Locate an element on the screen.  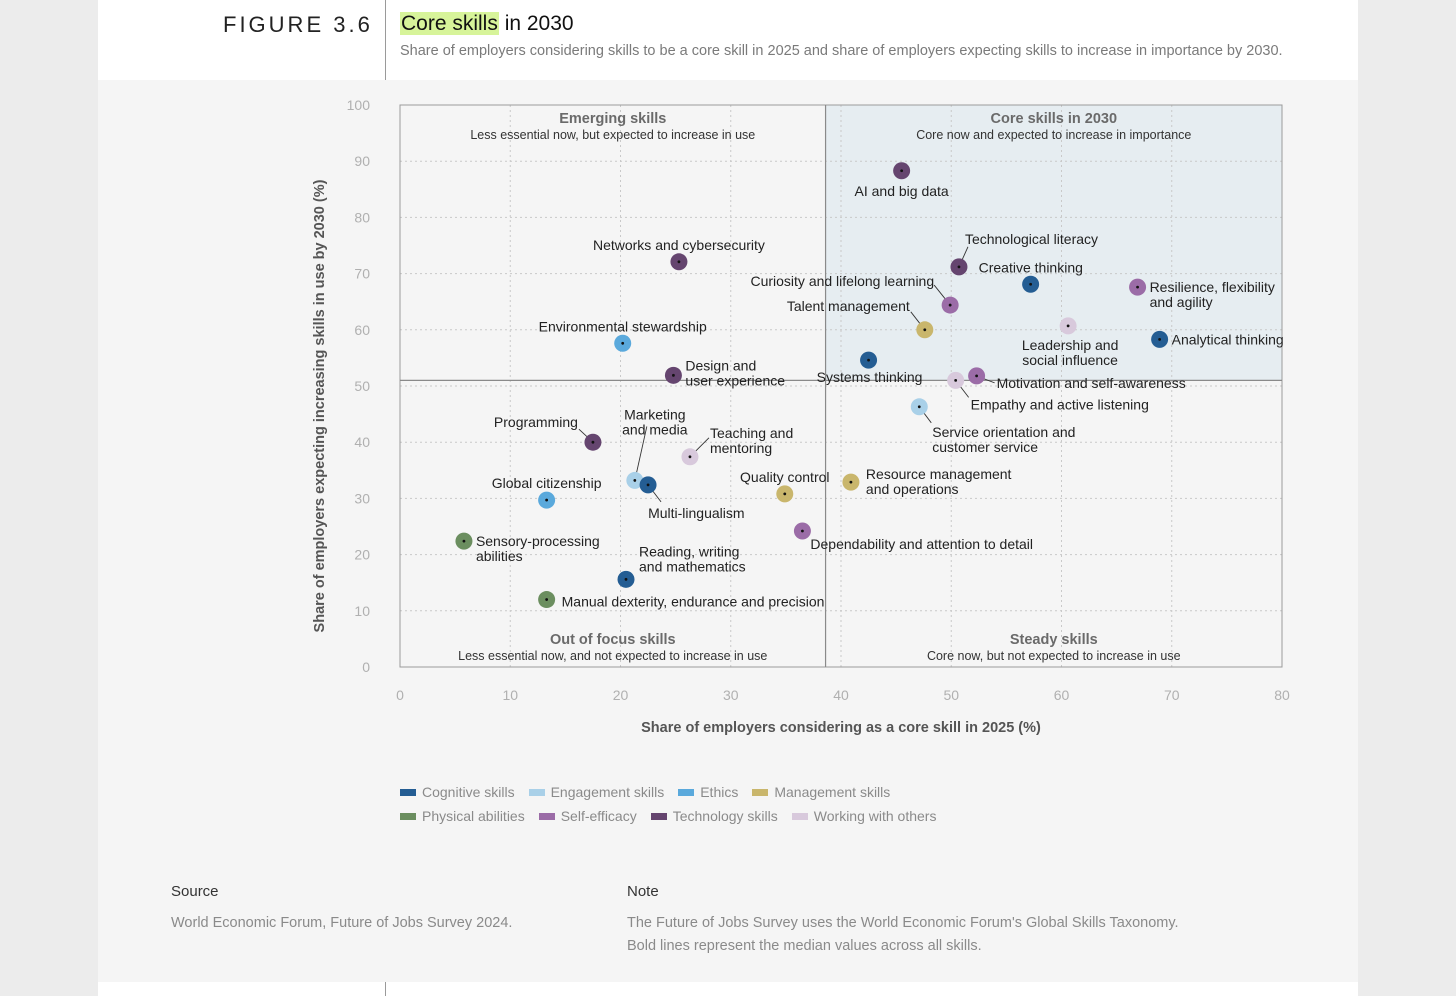
y-tick-label: 30 is located at coordinates (362, 498).